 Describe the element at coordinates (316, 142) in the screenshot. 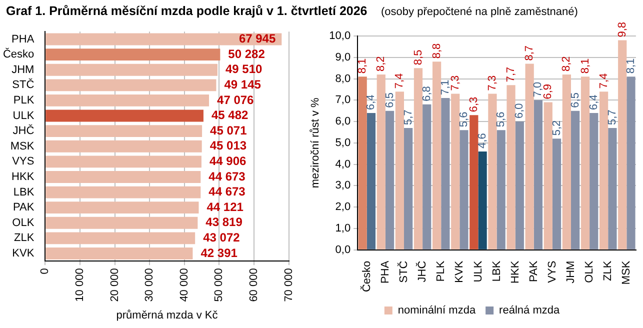

I see `y-axis-title: meziroční růst v %` at that location.